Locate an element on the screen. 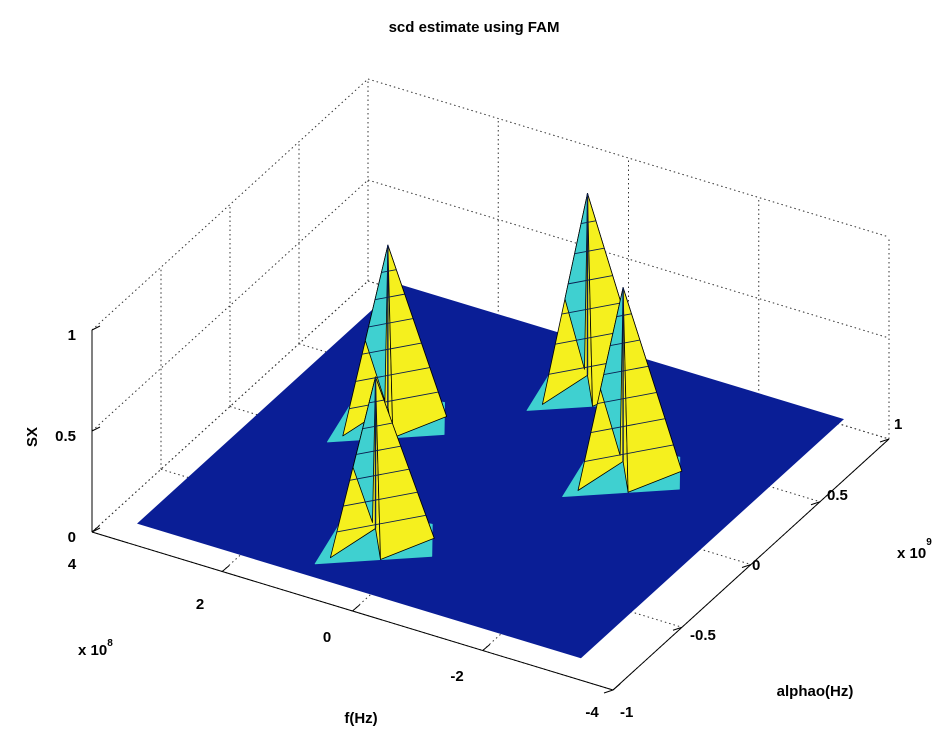 The width and height of the screenshot is (947, 729). z-tick-label: 0.5 is located at coordinates (65, 436).